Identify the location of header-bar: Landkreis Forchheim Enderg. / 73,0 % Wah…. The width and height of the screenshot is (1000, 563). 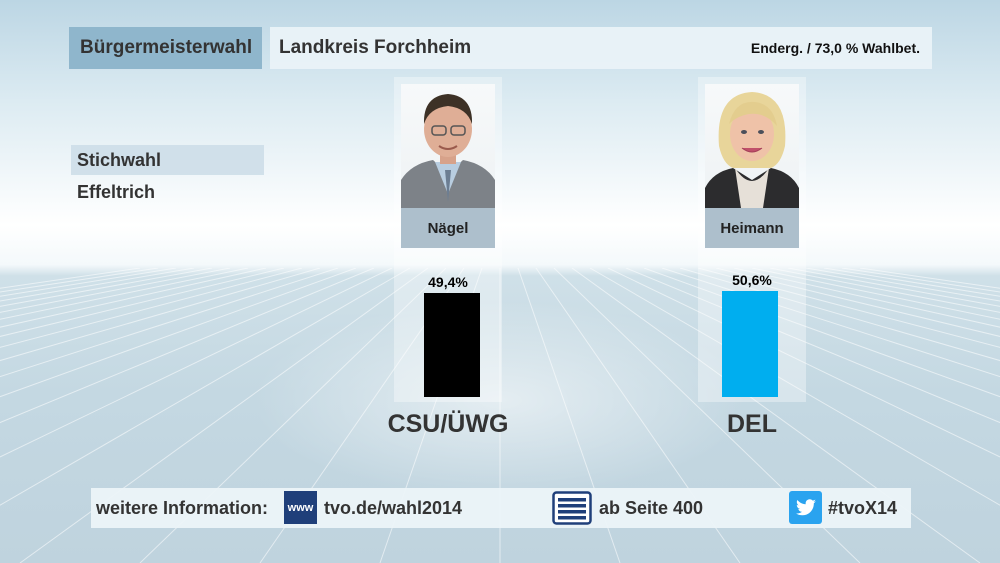
(601, 48).